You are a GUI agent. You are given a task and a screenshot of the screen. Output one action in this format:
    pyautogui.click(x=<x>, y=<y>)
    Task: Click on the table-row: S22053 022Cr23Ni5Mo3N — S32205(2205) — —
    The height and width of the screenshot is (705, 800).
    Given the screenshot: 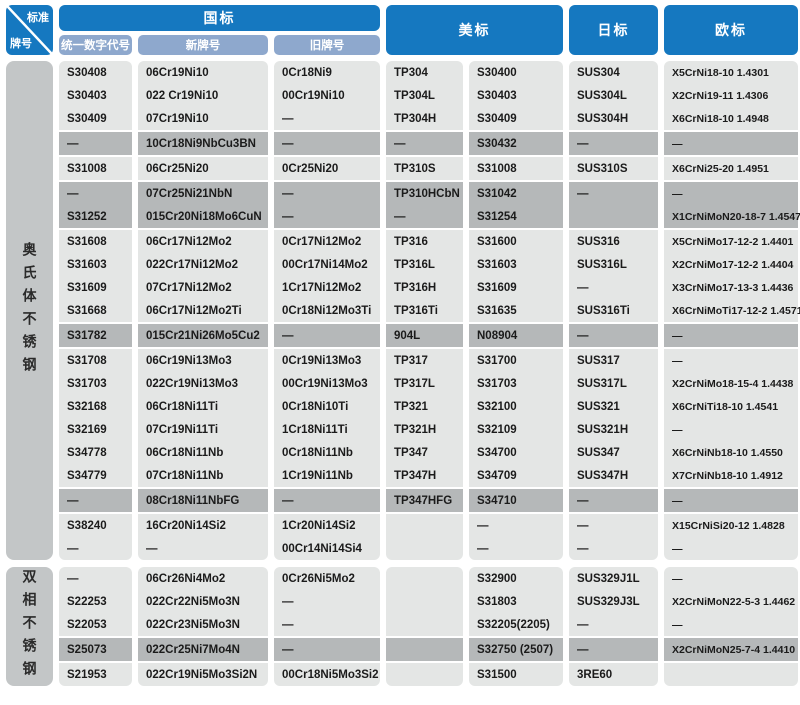 What is the action you would take?
    pyautogui.click(x=428, y=624)
    